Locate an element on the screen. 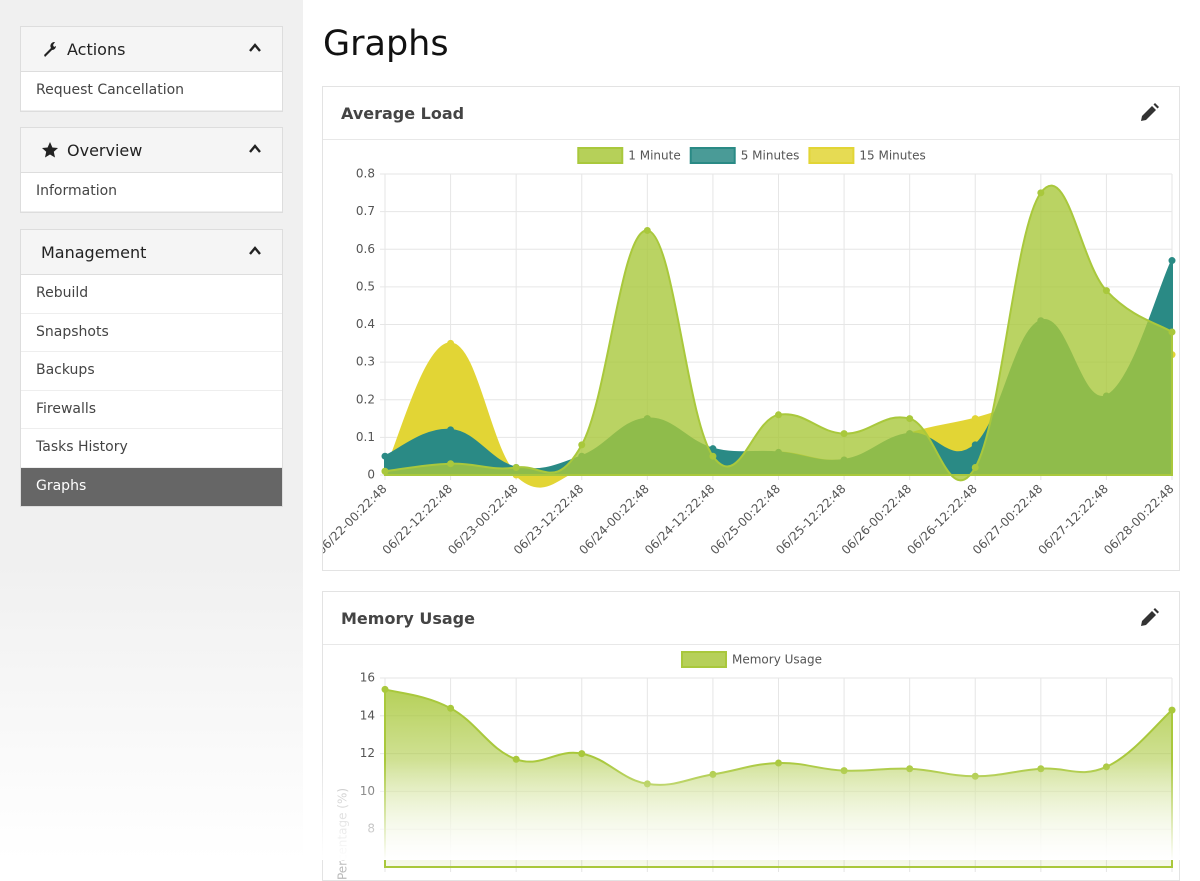 This screenshot has height=881, width=1200. y-tick-label: 12 is located at coordinates (367, 753).